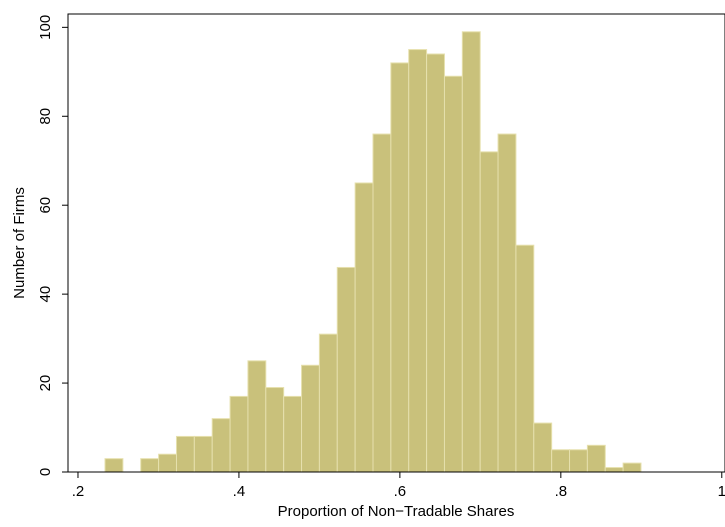 The image size is (725, 527). I want to click on x-tick-label: .8, so click(561, 491).